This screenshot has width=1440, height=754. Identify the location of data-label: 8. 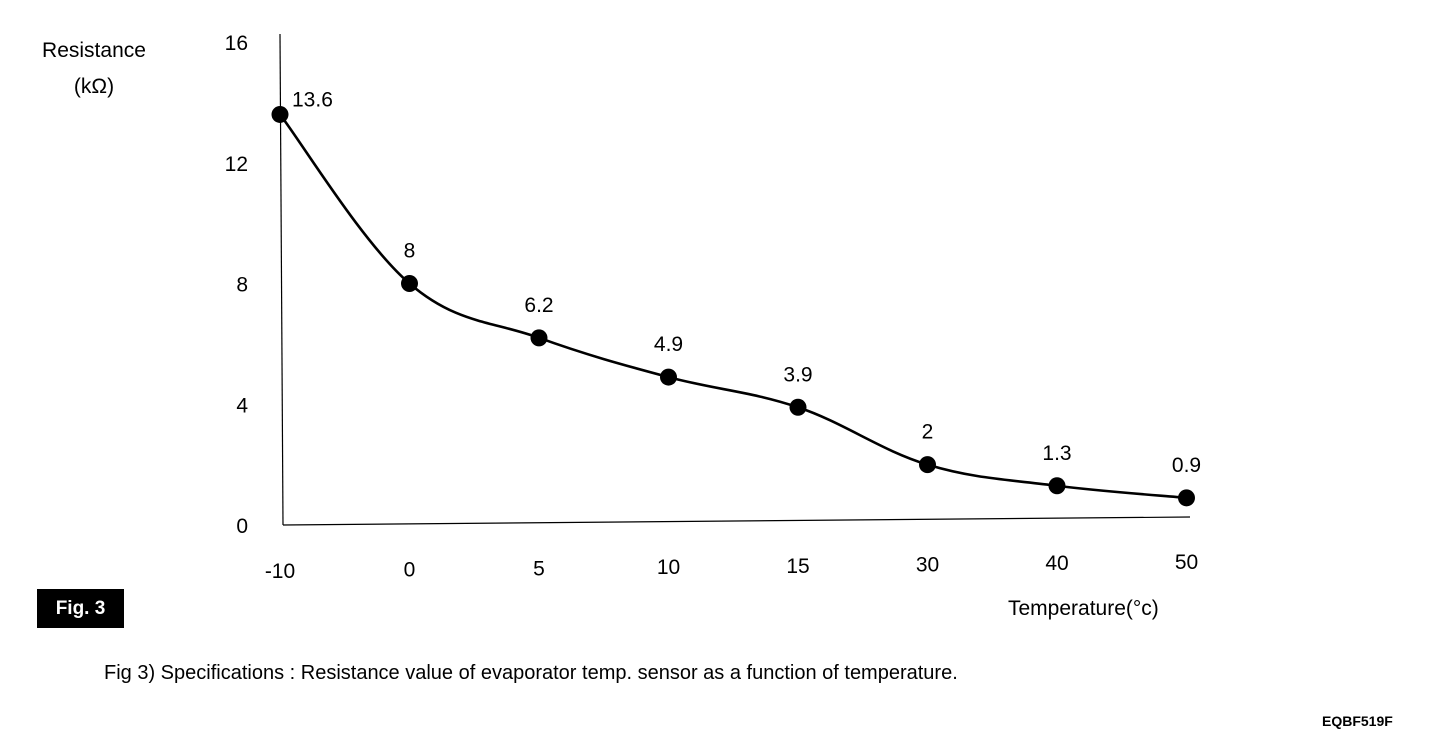
(410, 251).